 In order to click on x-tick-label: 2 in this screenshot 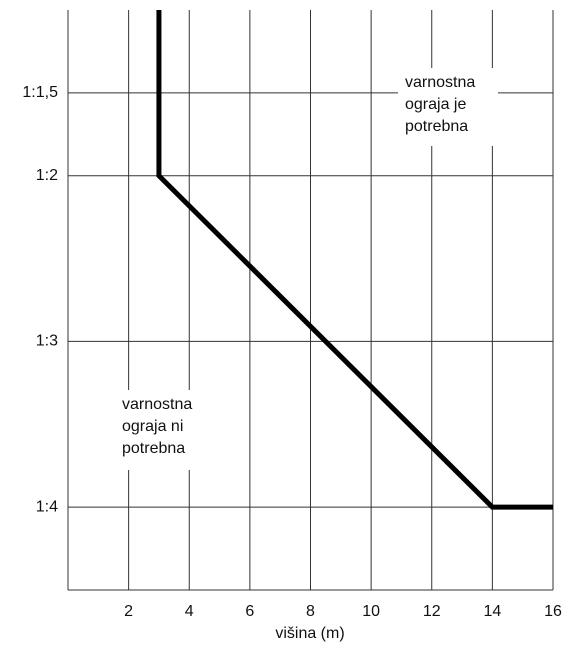, I will do `click(128, 611)`.